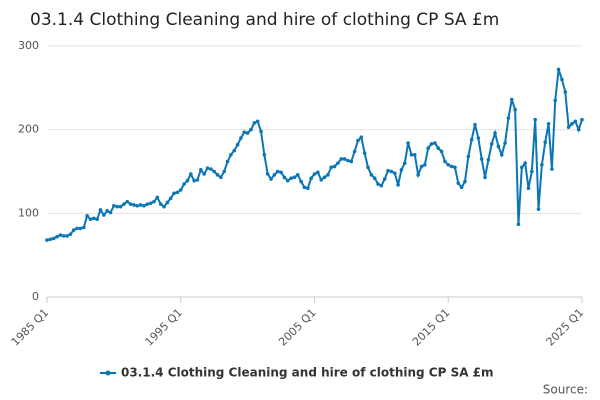 The height and width of the screenshot is (400, 600). What do you see at coordinates (35, 296) in the screenshot?
I see `y-tick-label: 0` at bounding box center [35, 296].